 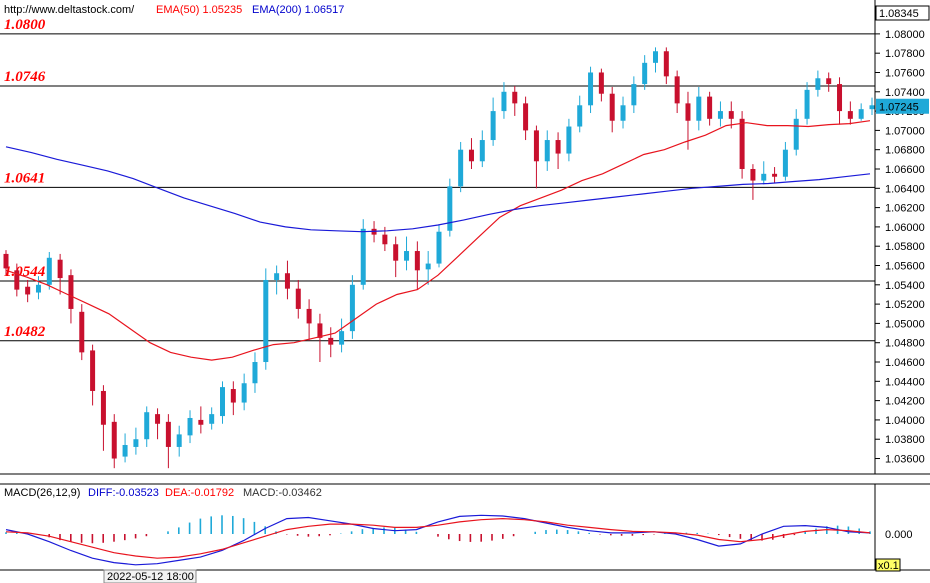 I want to click on scale-label: x0.1, so click(x=888, y=566).